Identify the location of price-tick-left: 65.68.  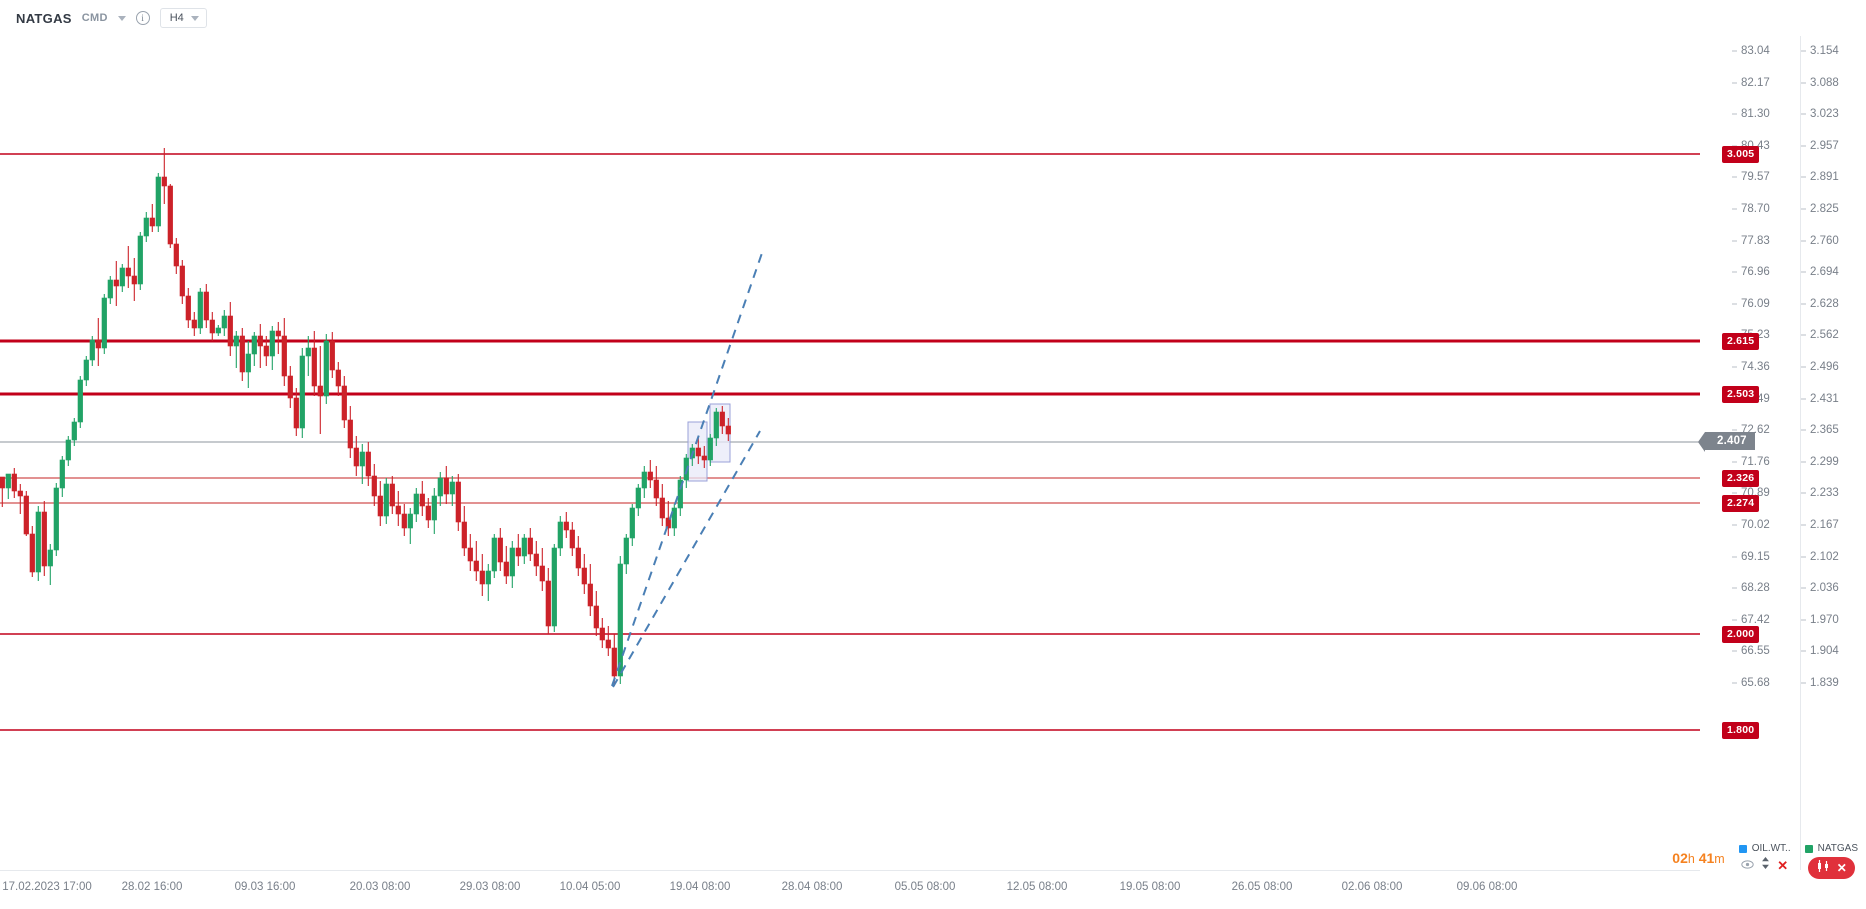
(1751, 683).